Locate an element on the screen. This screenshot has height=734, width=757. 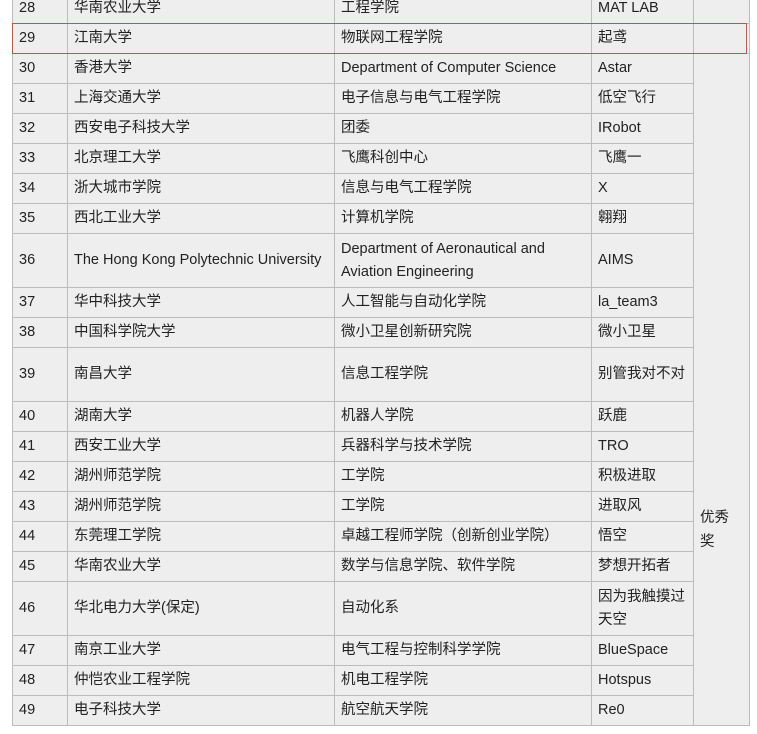
cell-university: 香港大学 is located at coordinates (201, 68).